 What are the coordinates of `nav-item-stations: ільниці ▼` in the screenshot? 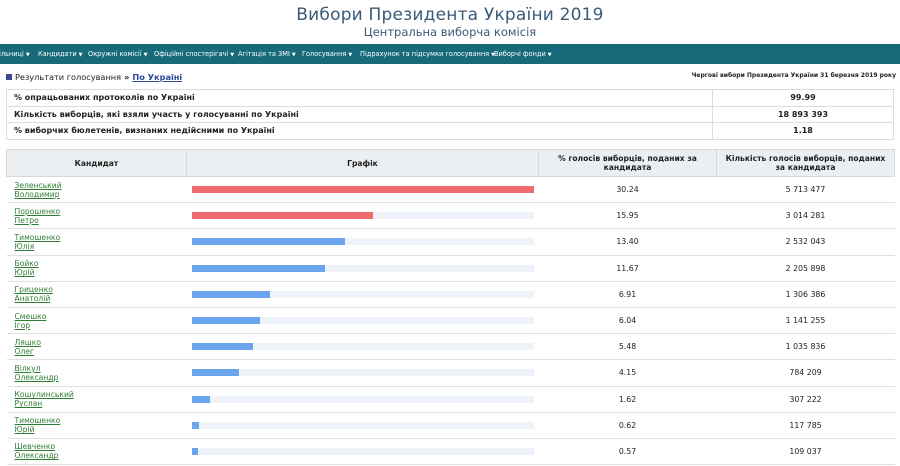 It's located at (15, 54).